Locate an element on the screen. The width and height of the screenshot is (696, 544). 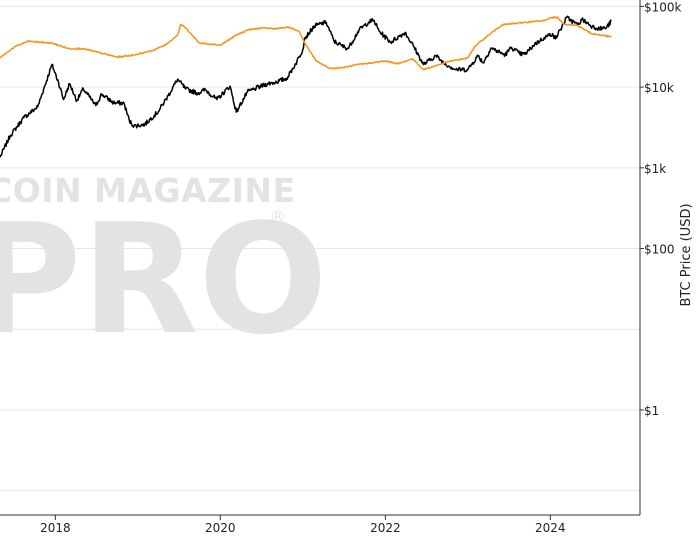
series-line-orange is located at coordinates (306, 43).